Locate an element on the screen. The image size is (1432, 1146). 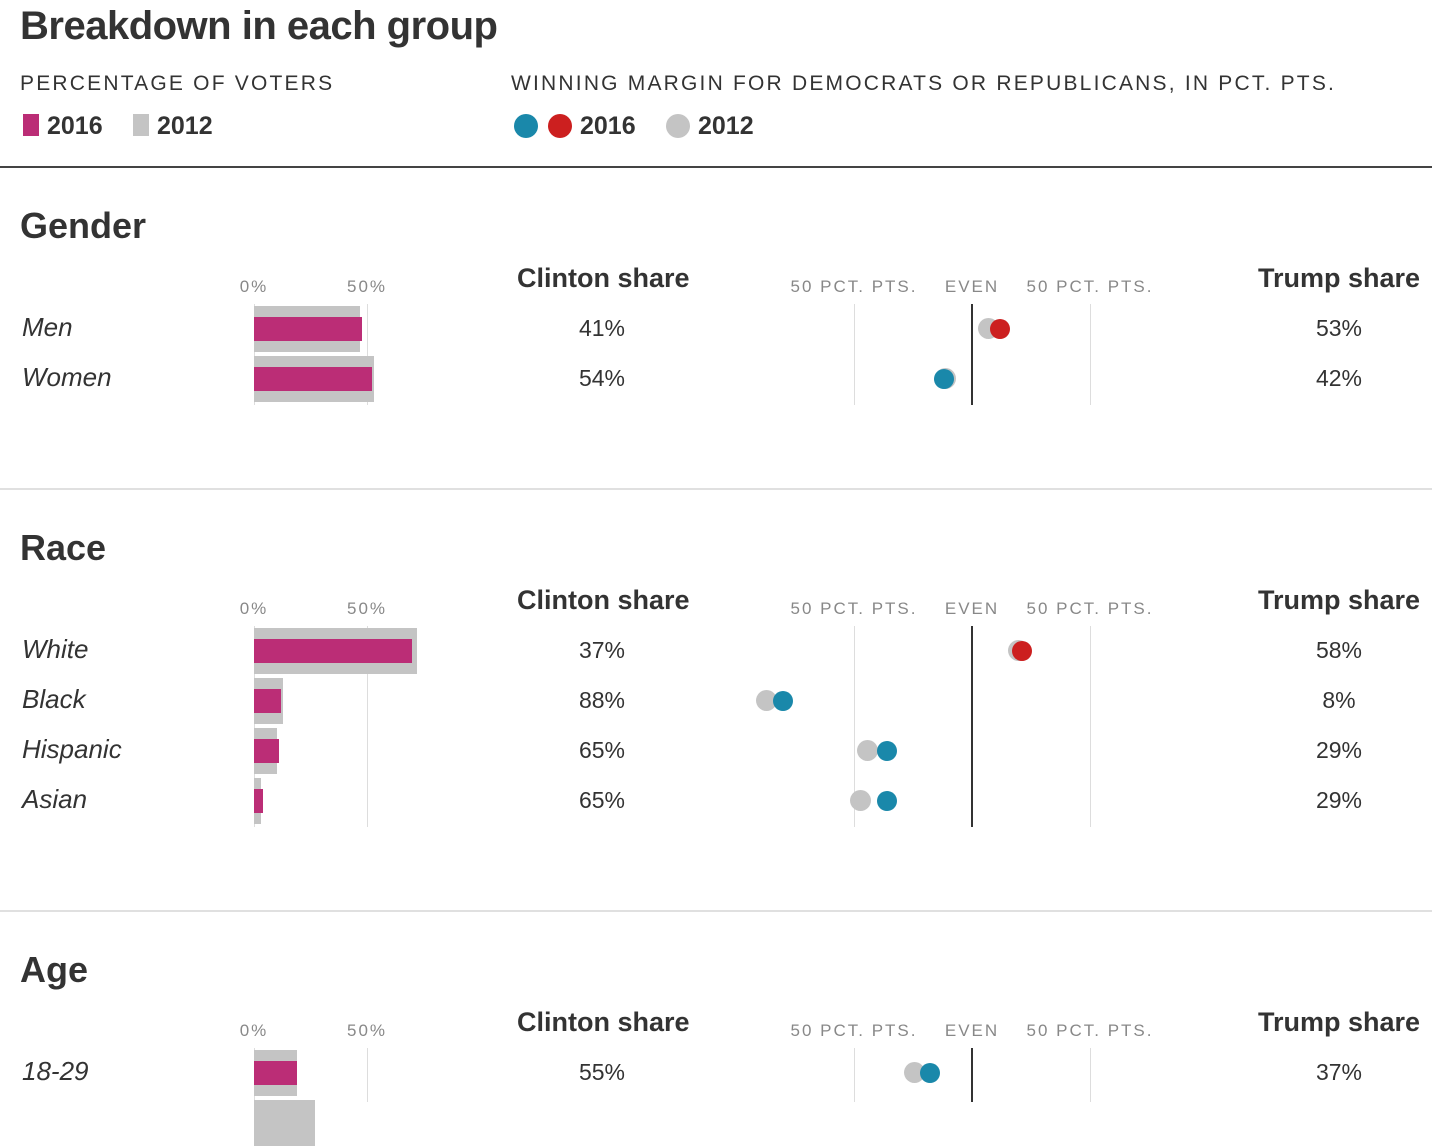
section-title: Gender is located at coordinates (83, 225).